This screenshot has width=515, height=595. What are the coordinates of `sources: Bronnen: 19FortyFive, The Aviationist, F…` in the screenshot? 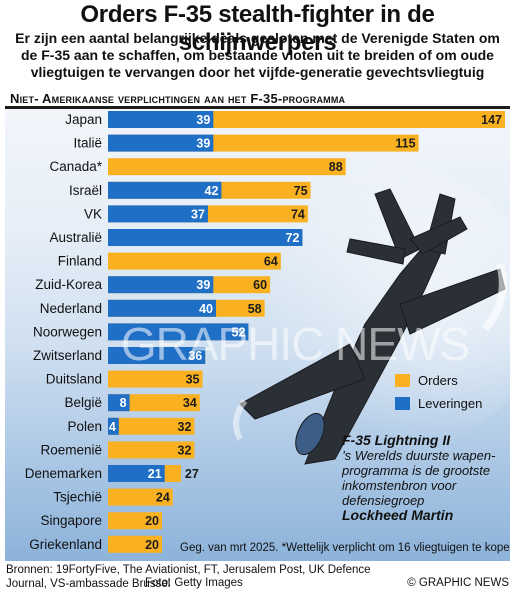 It's located at (188, 577).